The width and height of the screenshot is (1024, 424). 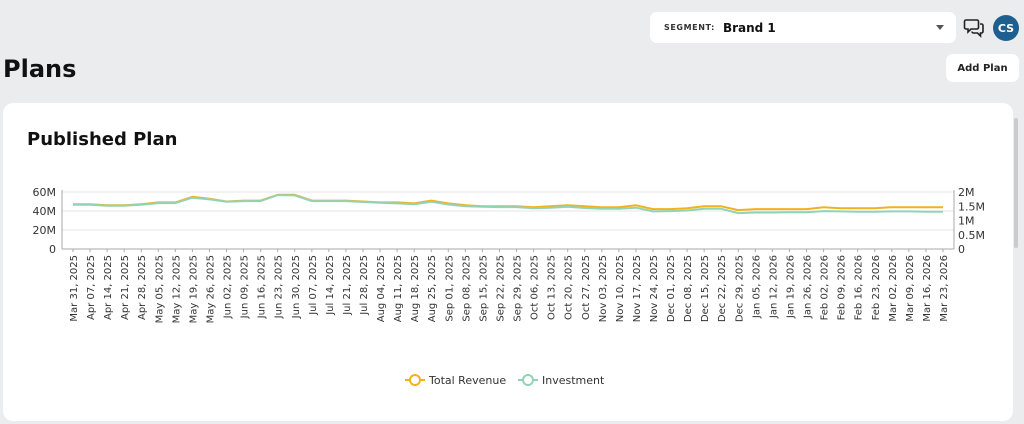 I want to click on y-left-tick-label: 40M, so click(x=45, y=211).